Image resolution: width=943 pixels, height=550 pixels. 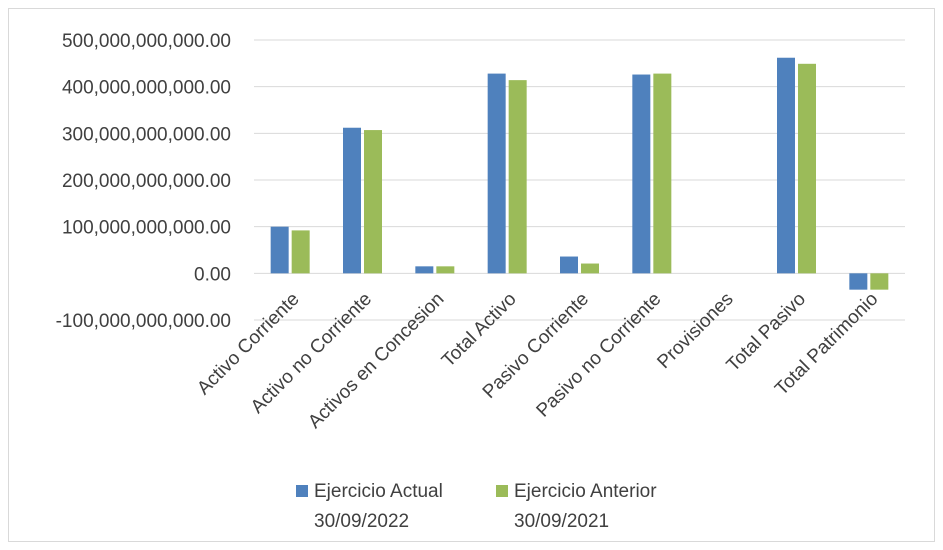 What do you see at coordinates (146, 41) in the screenshot?
I see `y-tick-label: 500,000,000,000.00` at bounding box center [146, 41].